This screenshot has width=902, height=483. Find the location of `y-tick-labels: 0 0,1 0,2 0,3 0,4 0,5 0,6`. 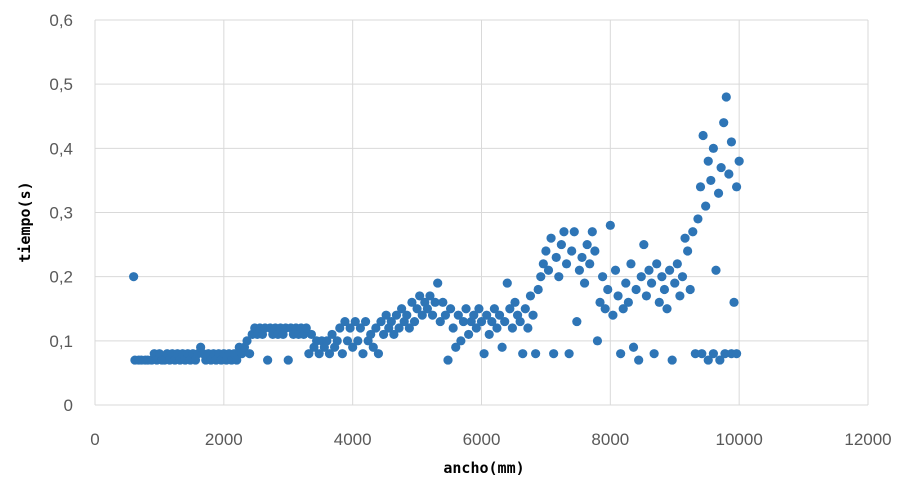

y-tick-labels: 0 0,1 0,2 0,3 0,4 0,5 0,6 is located at coordinates (61, 213).